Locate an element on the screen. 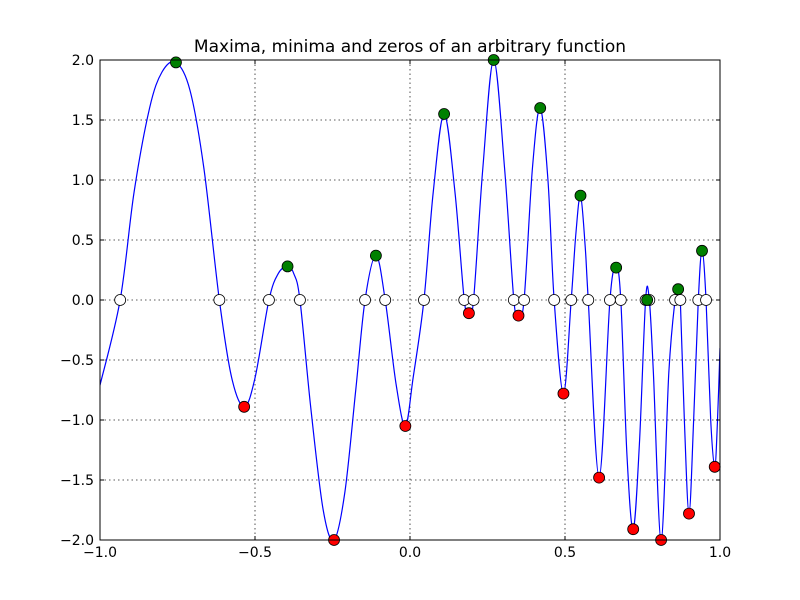  x-tick-label: −0.5 is located at coordinates (255, 553).